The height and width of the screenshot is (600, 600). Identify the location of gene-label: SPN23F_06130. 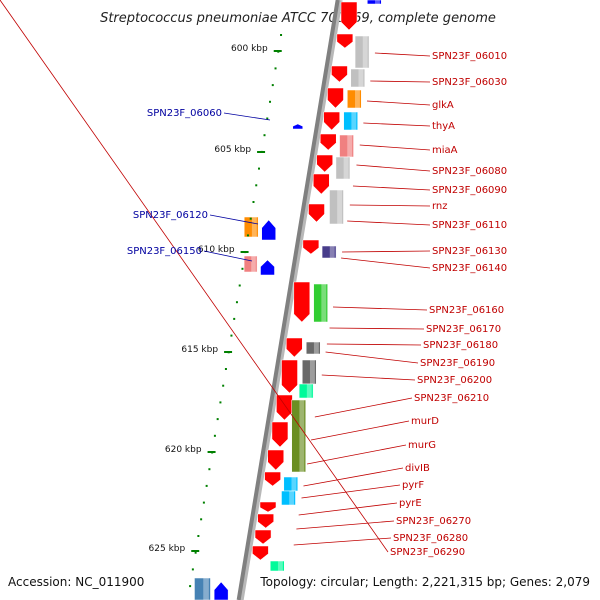
(469, 251).